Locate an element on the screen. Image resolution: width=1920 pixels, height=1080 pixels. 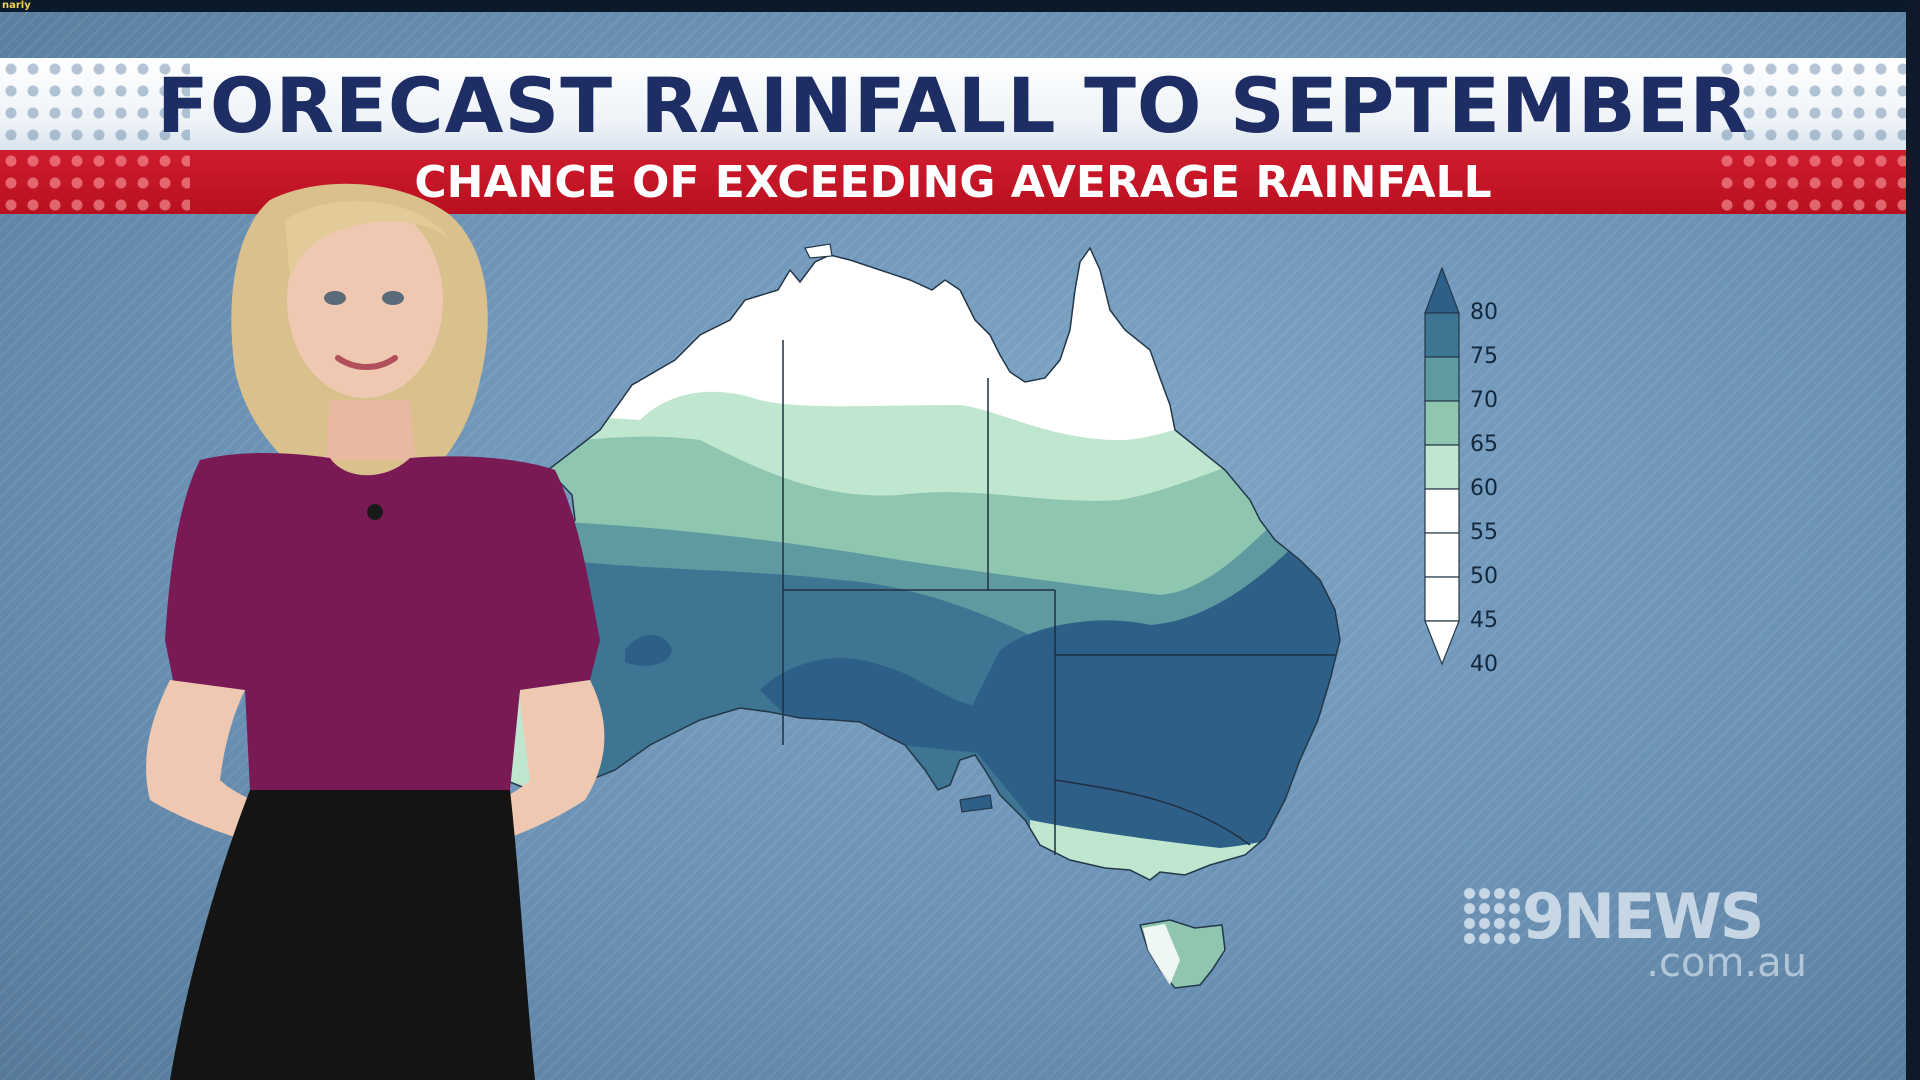
island-kangaroo is located at coordinates (976, 803).